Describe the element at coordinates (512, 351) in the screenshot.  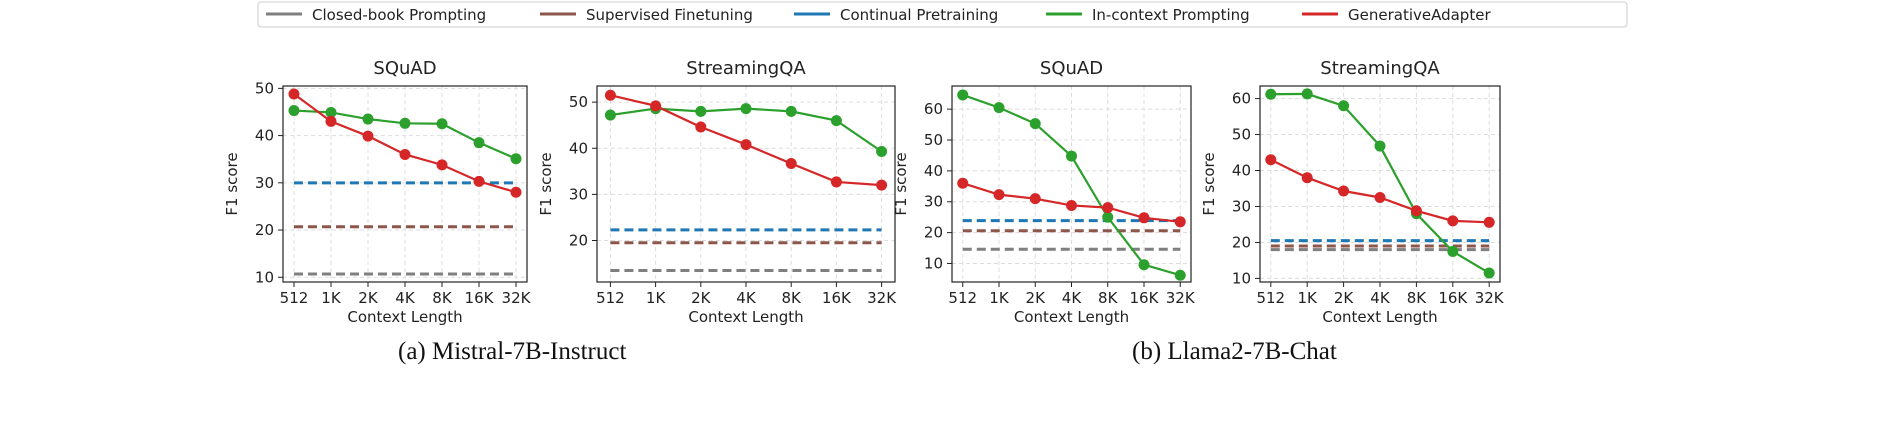
I see `caption-a: (a) Mistral-7B-Instruct` at that location.